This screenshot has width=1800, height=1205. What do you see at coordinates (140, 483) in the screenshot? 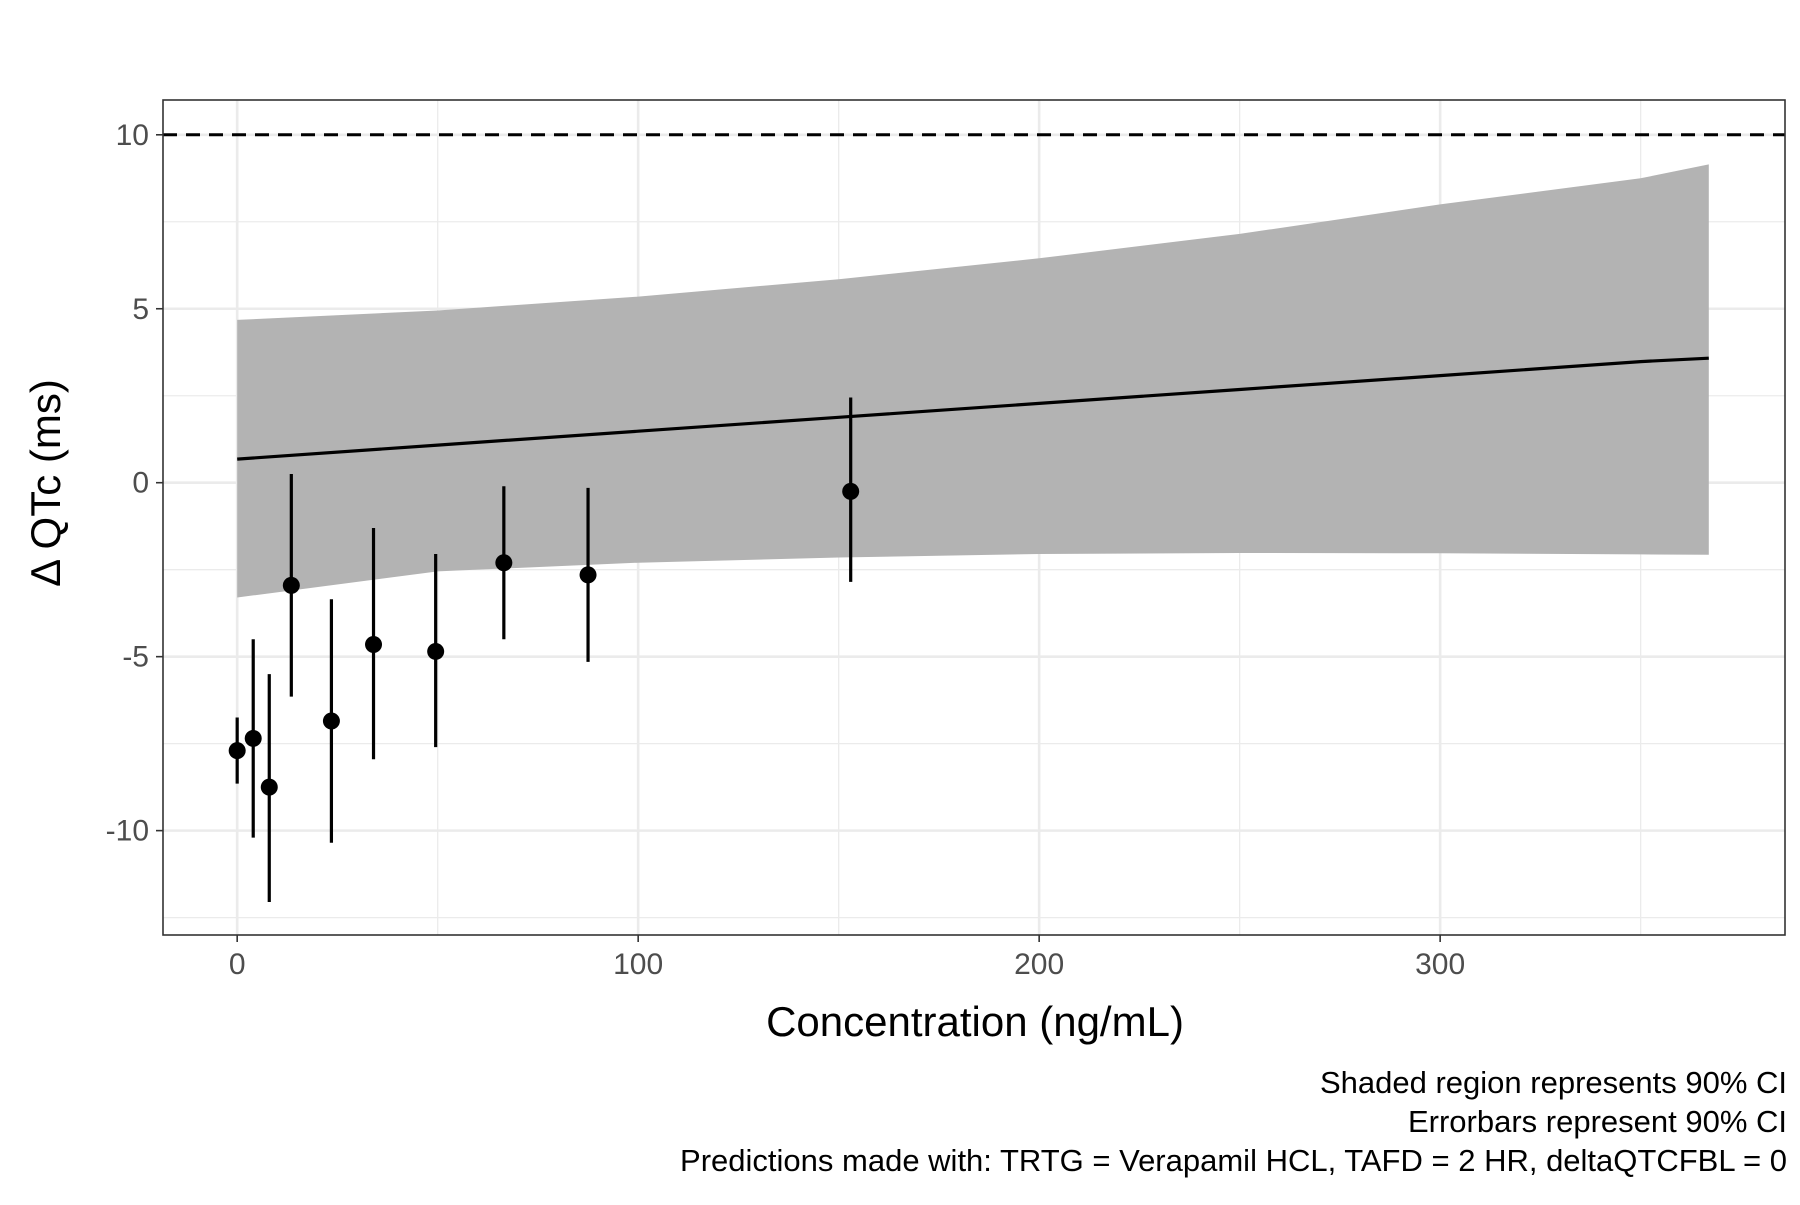
I see `y-tick-label: 0` at bounding box center [140, 483].